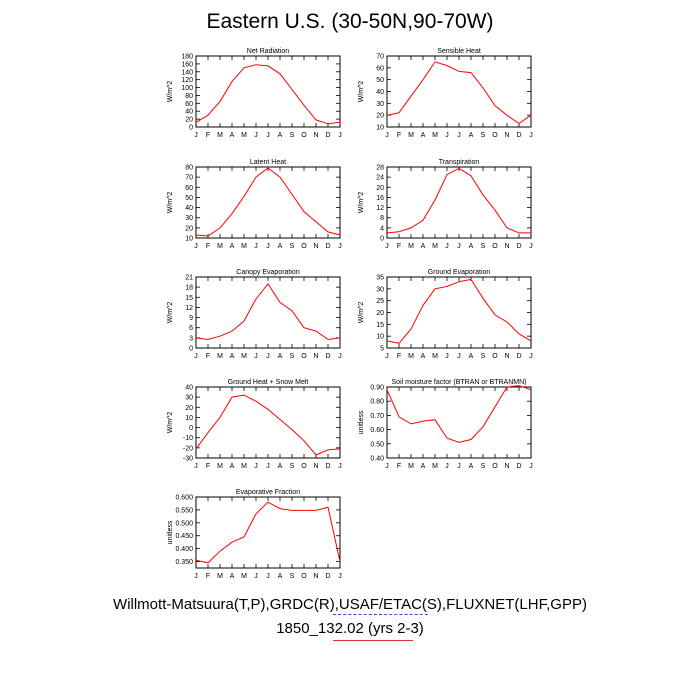 The width and height of the screenshot is (700, 700). Describe the element at coordinates (189, 308) in the screenshot. I see `y-tick-label: 12` at that location.